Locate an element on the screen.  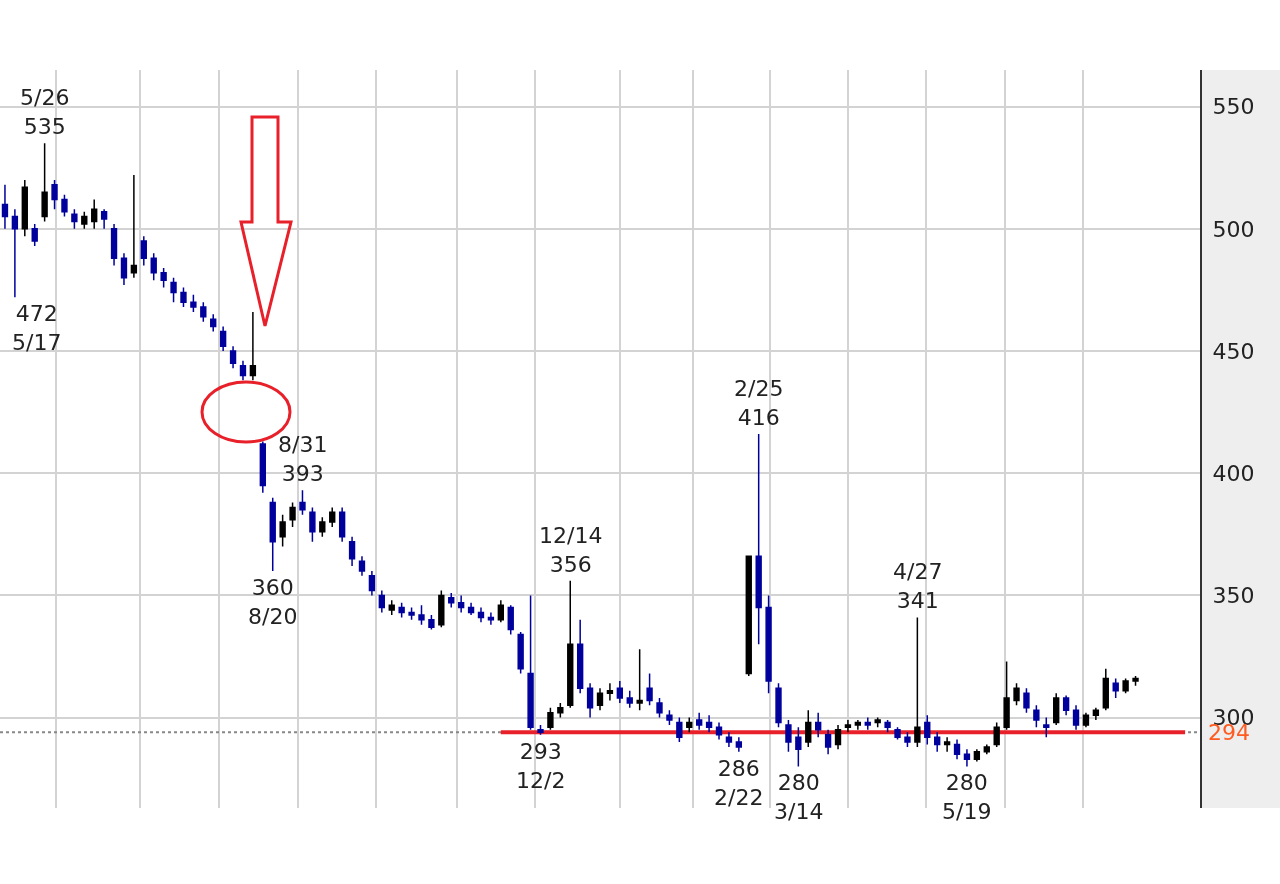
text: 2/25 416 is located at coordinates (759, 403).